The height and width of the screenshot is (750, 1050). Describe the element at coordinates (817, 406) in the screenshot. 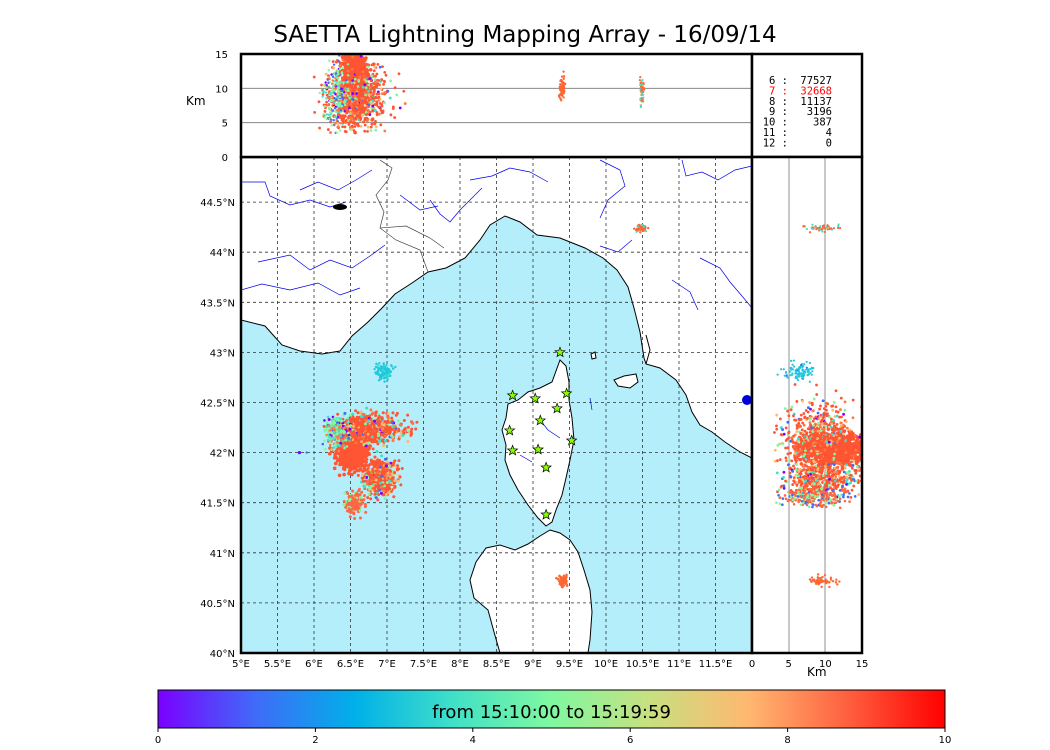

I see `altitude-latitude-points` at that location.